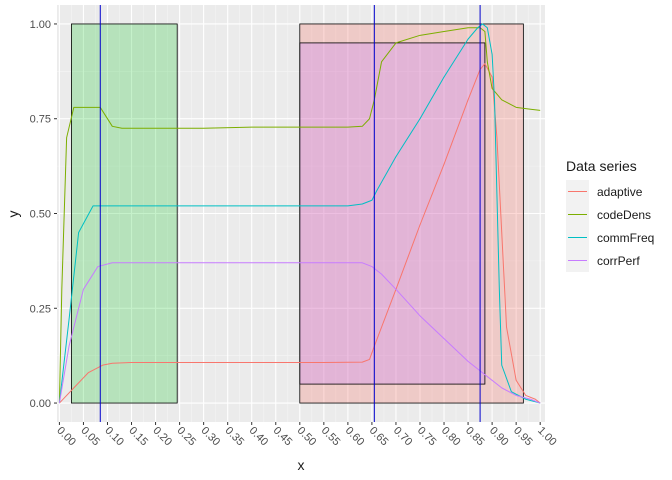  What do you see at coordinates (355, 437) in the screenshot?
I see `x-tick-label: 0.60` at bounding box center [355, 437].